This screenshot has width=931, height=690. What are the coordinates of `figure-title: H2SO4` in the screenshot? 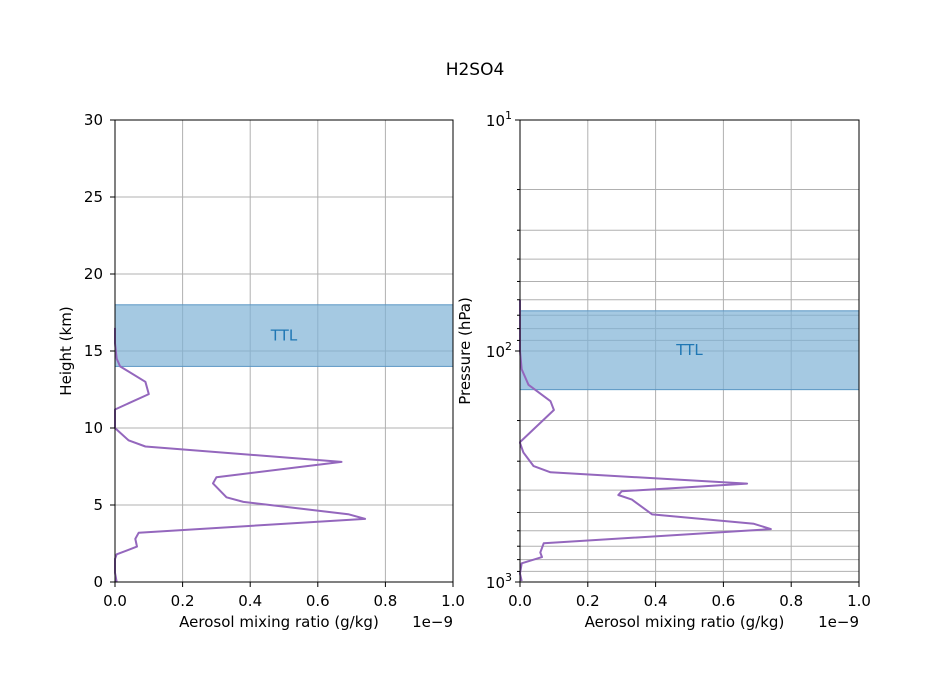 It's located at (475, 70).